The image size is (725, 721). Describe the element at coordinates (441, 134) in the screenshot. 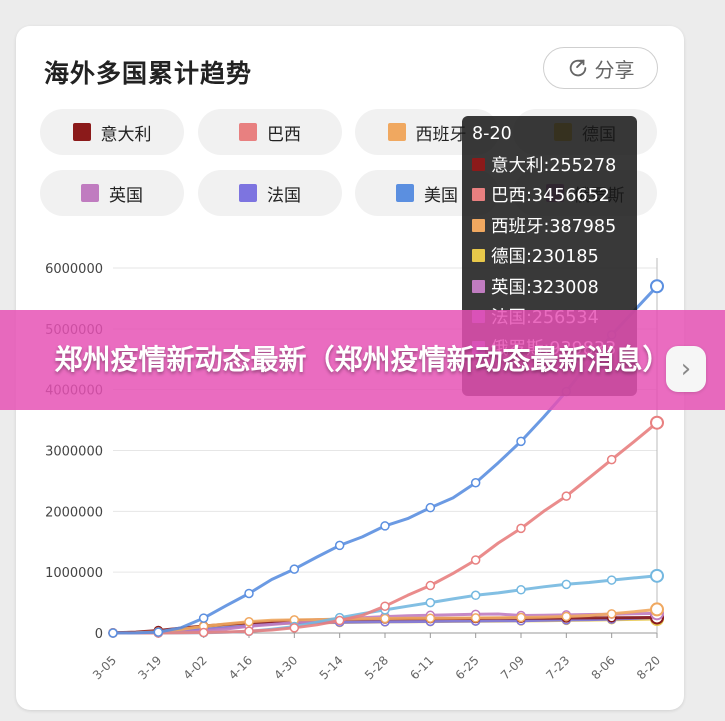

I see `legend-label: 西班牙` at that location.